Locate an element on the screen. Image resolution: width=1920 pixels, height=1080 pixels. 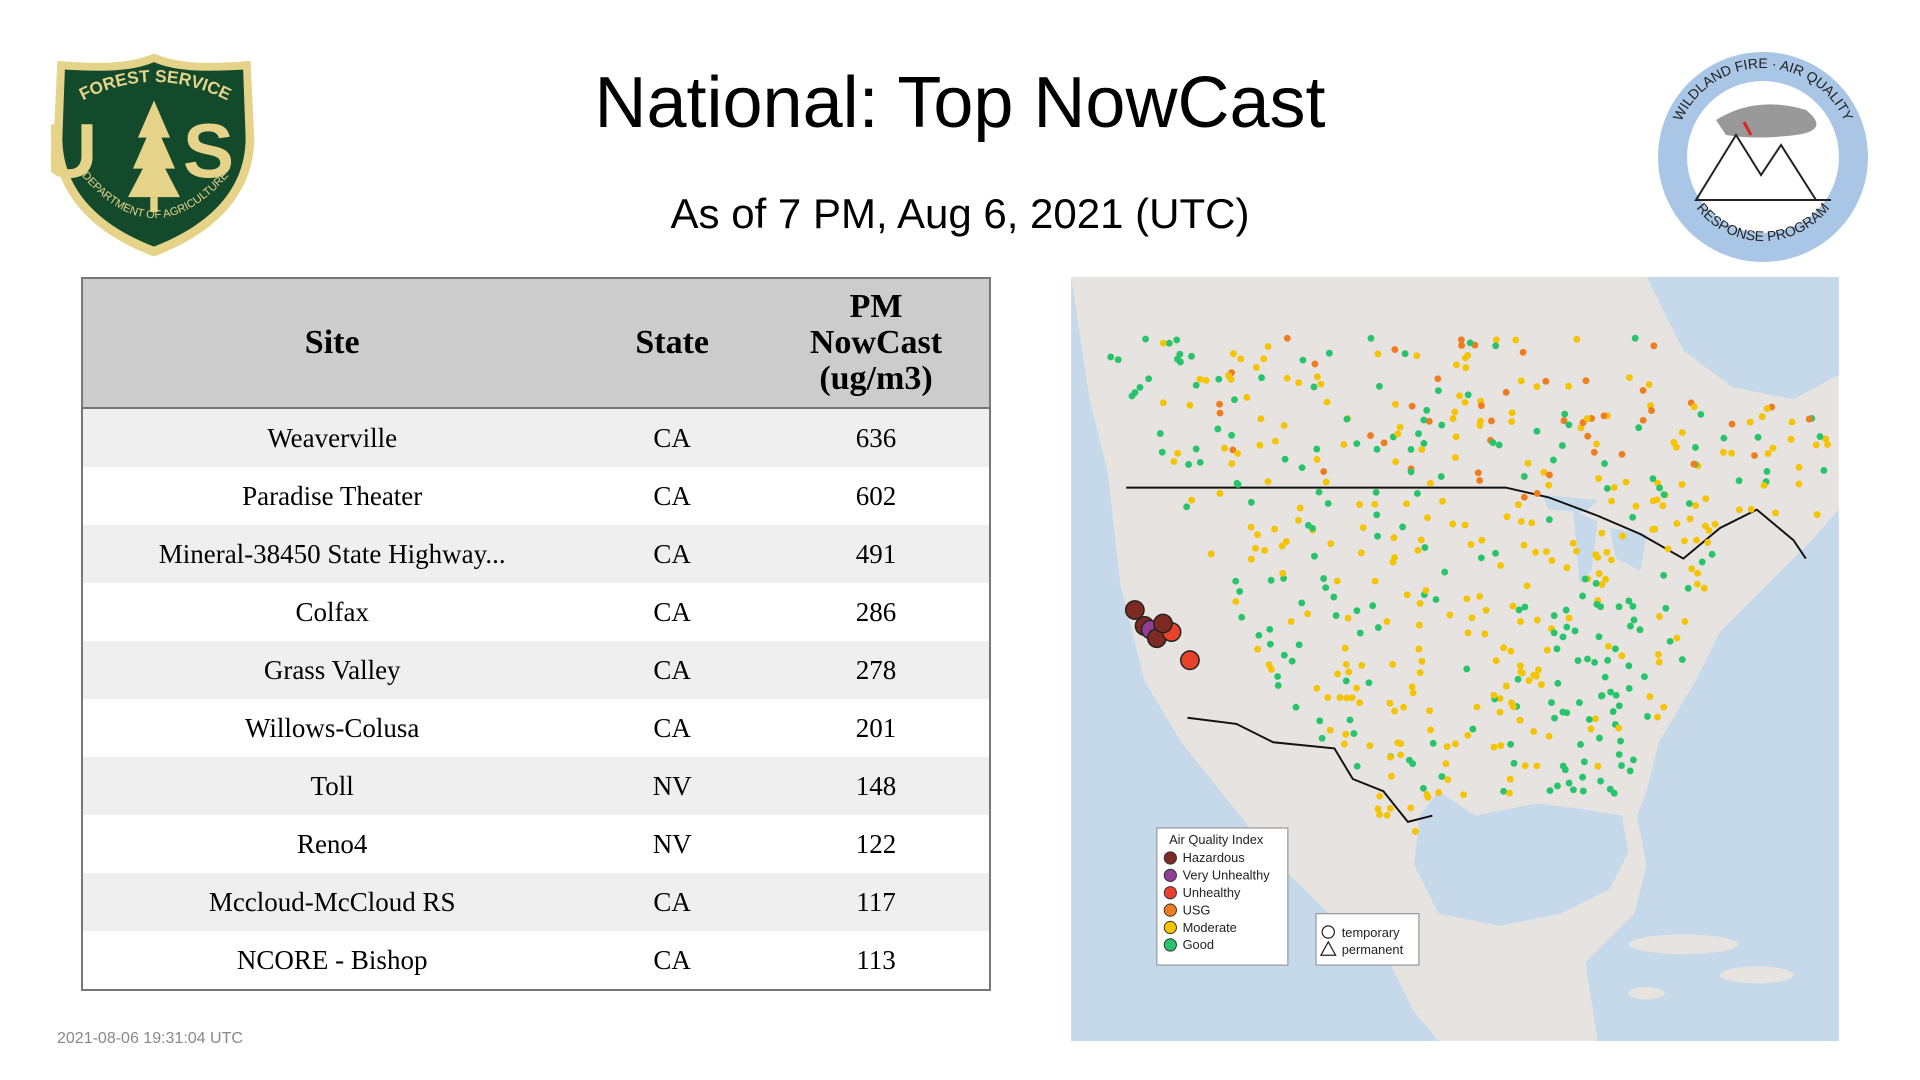
legend-title: Air Quality Index is located at coordinates (1216, 839).